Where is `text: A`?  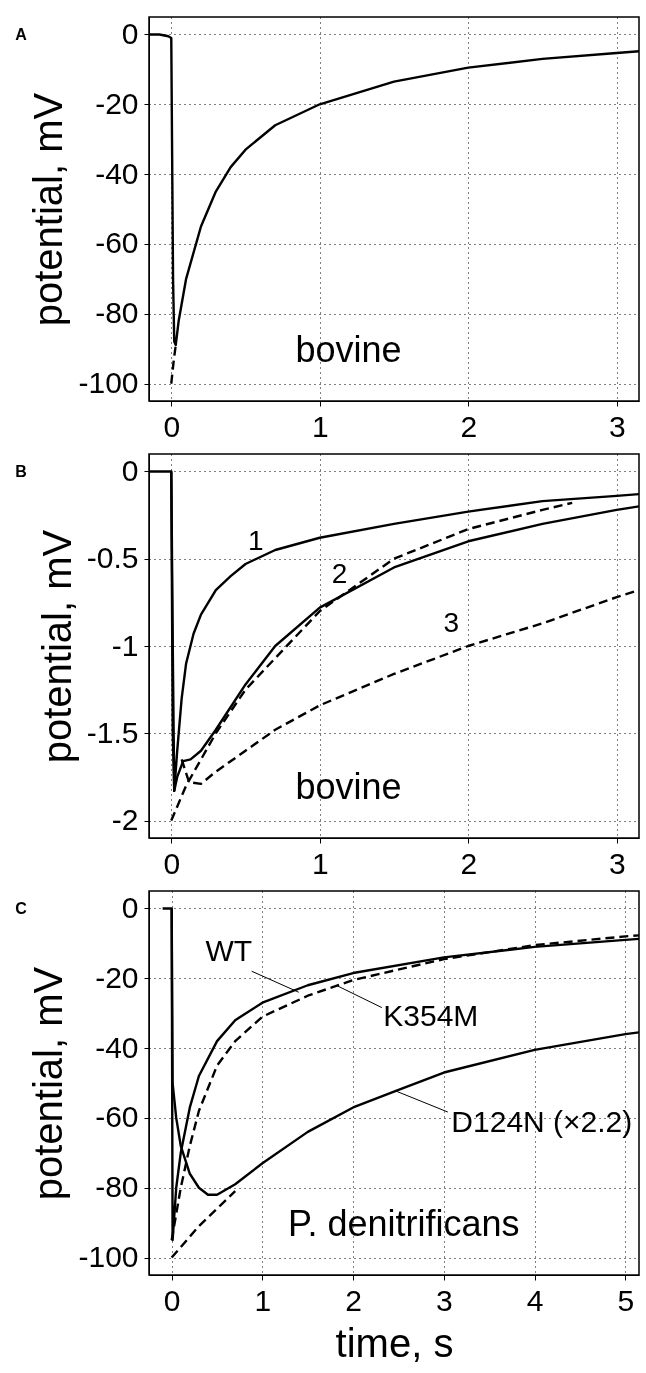
text: A is located at coordinates (21, 34).